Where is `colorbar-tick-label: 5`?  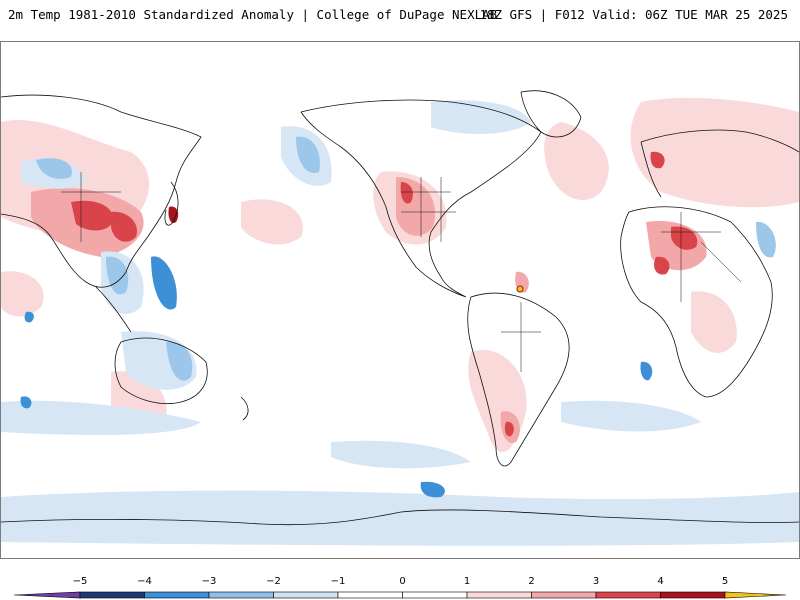 colorbar-tick-label: 5 is located at coordinates (725, 581).